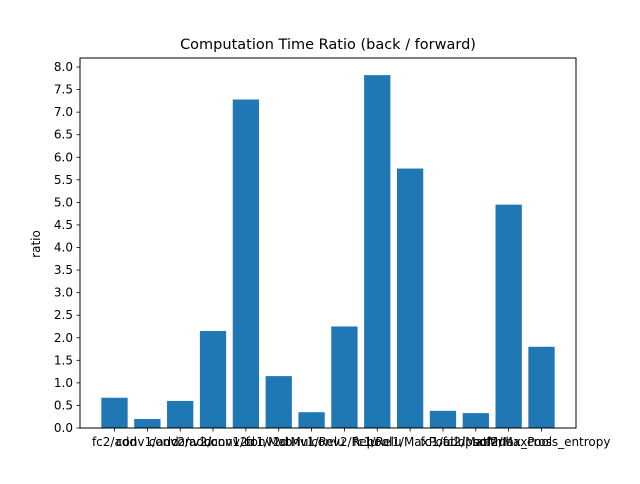  I want to click on bar-pool2-maxpool, so click(508, 316).